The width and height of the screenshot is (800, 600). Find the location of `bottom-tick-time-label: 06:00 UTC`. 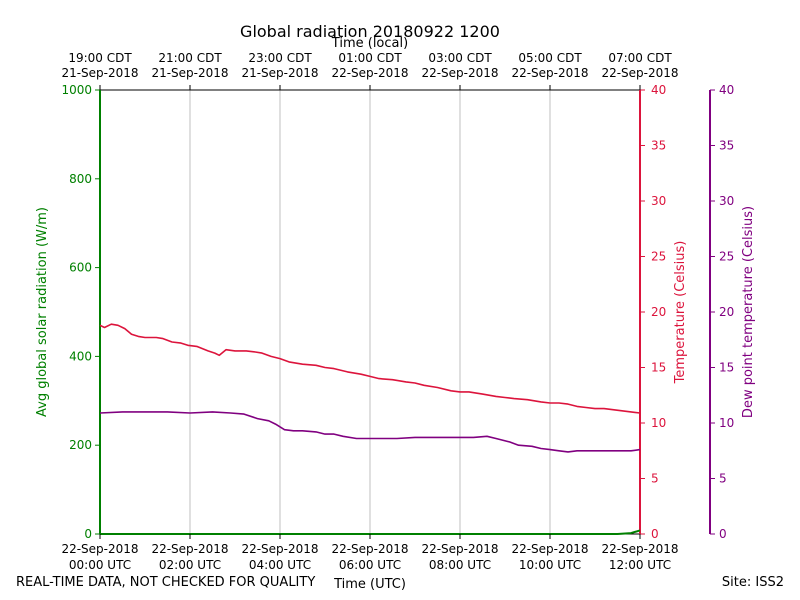

bottom-tick-time-label: 06:00 UTC is located at coordinates (370, 565).